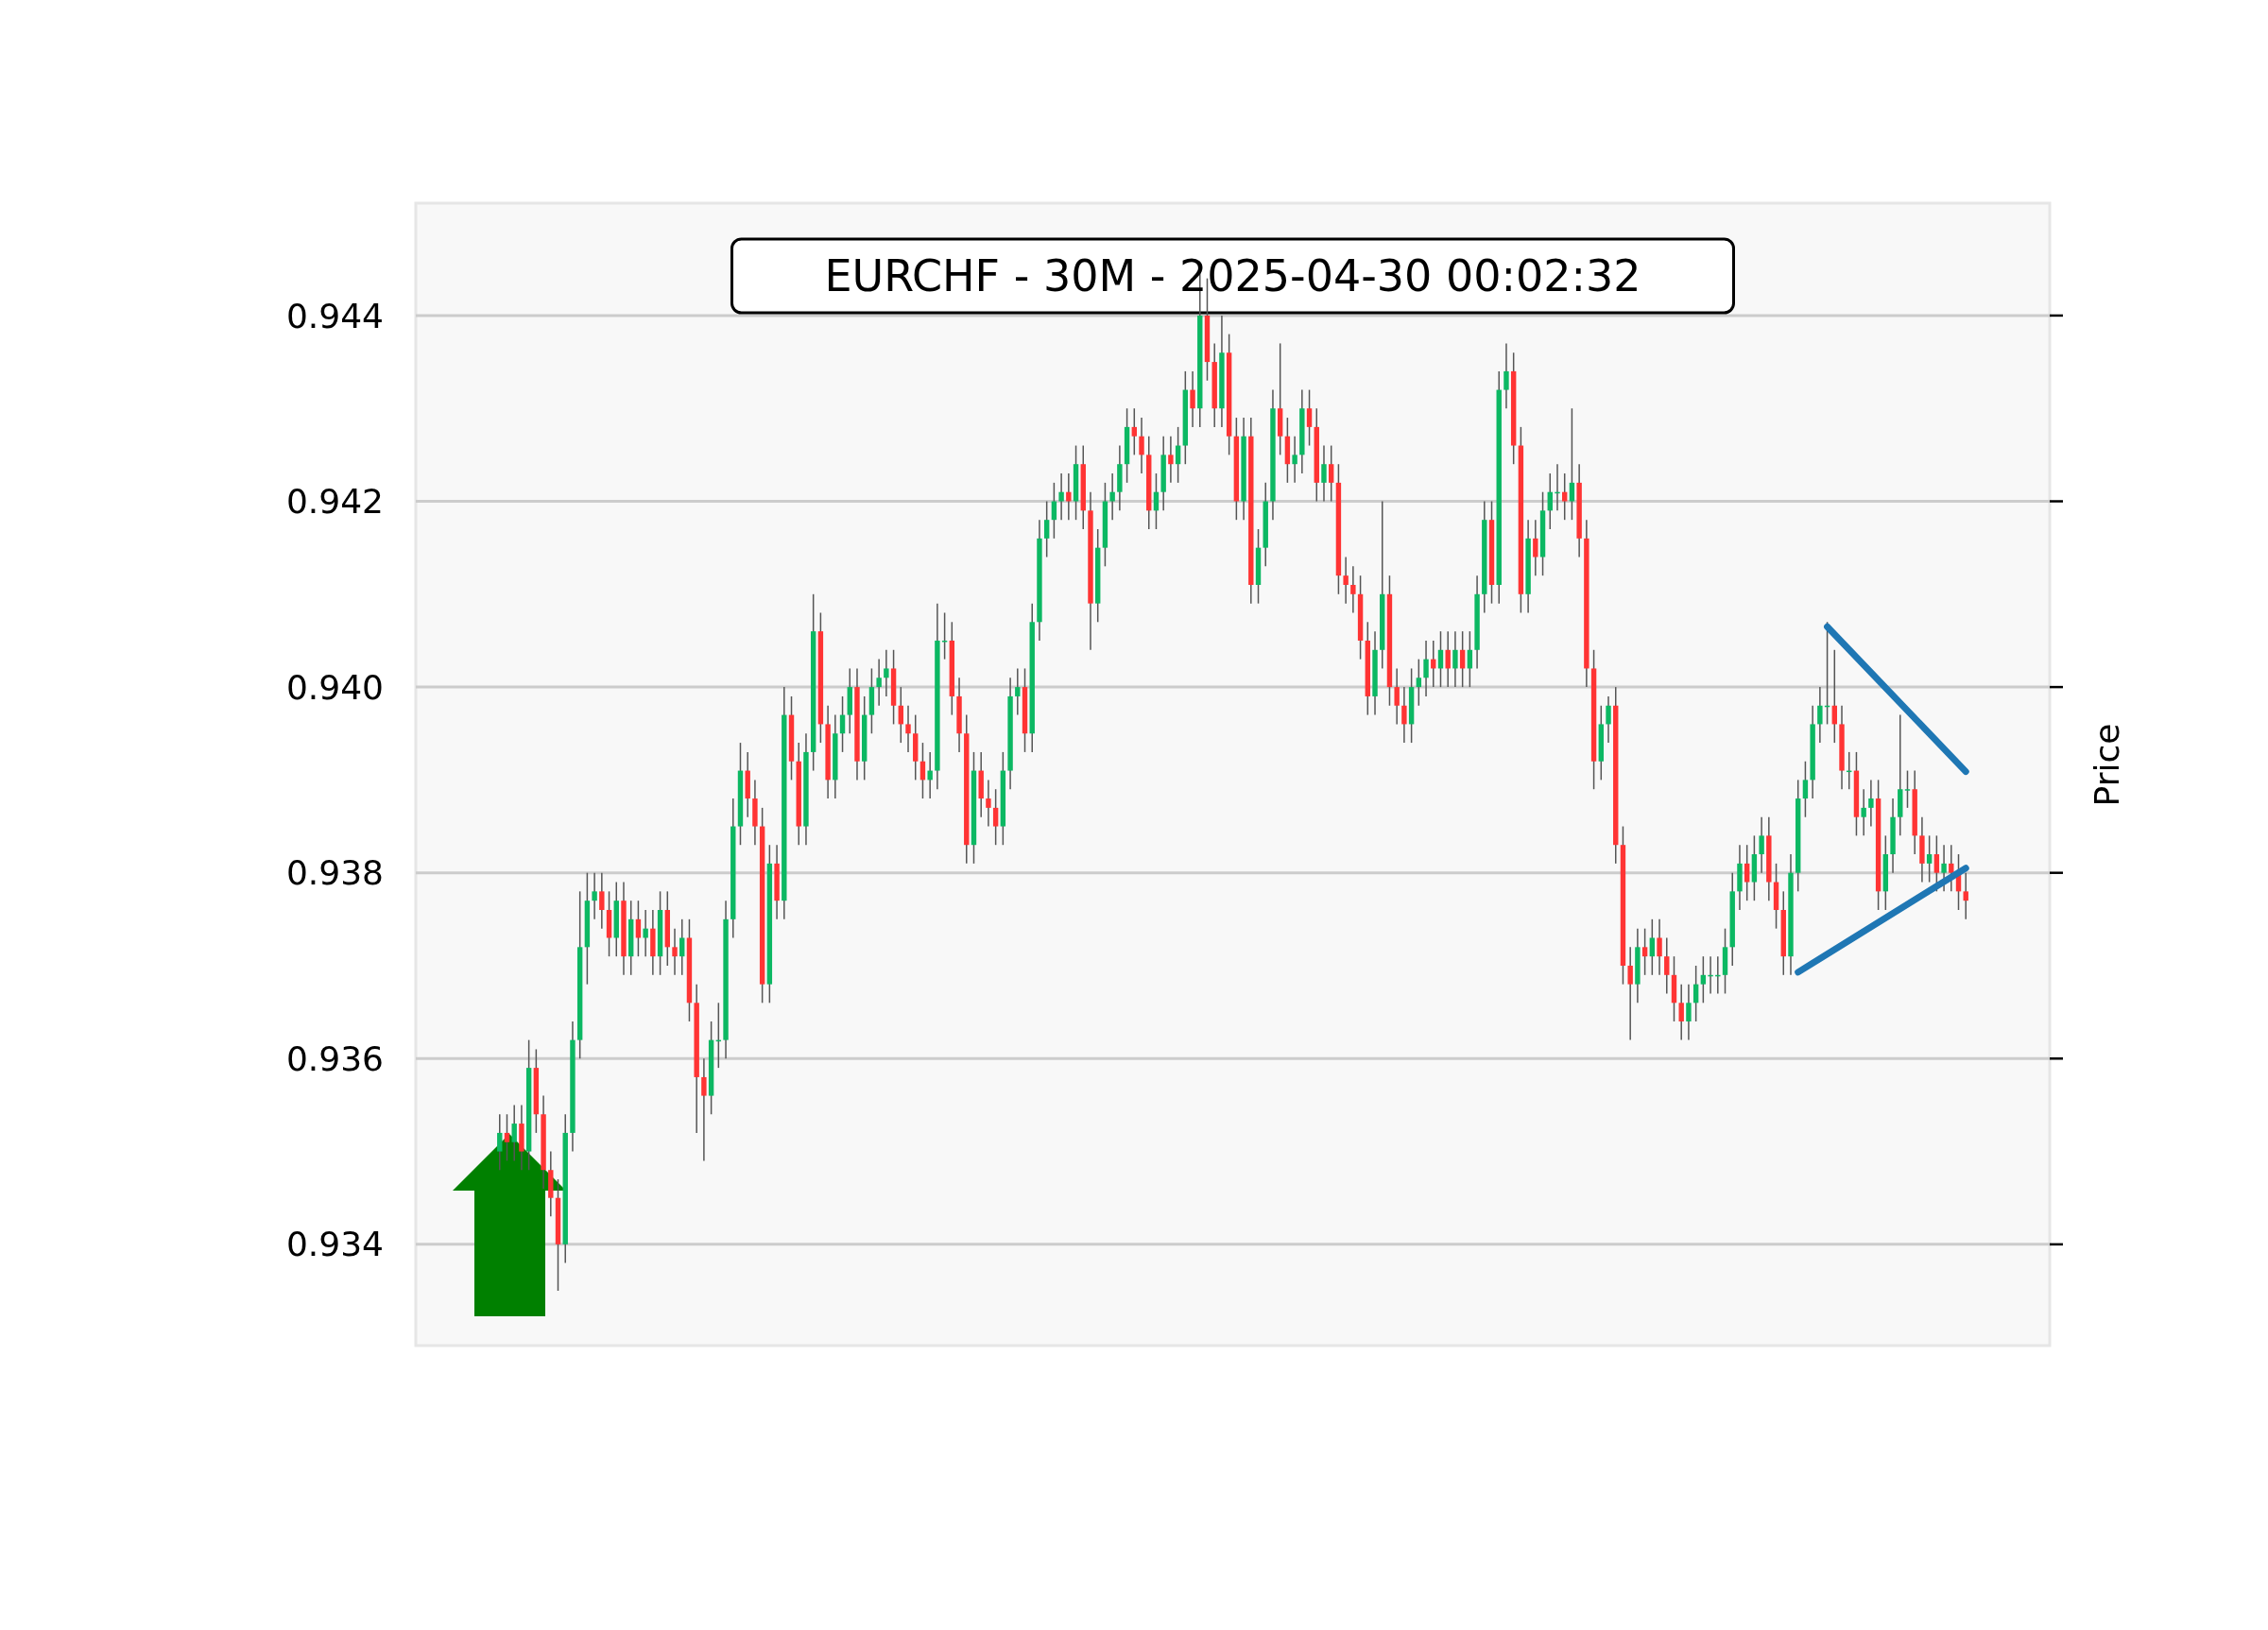 The height and width of the screenshot is (1630, 2268). I want to click on y-axis-title: Price, so click(2106, 765).